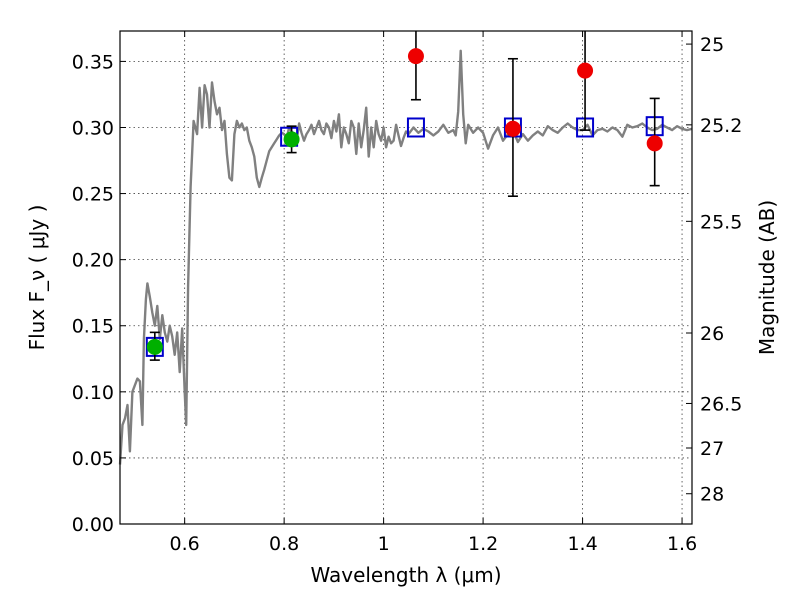 The image size is (800, 600). Describe the element at coordinates (93, 393) in the screenshot. I see `y-tick-label: 0.10` at that location.